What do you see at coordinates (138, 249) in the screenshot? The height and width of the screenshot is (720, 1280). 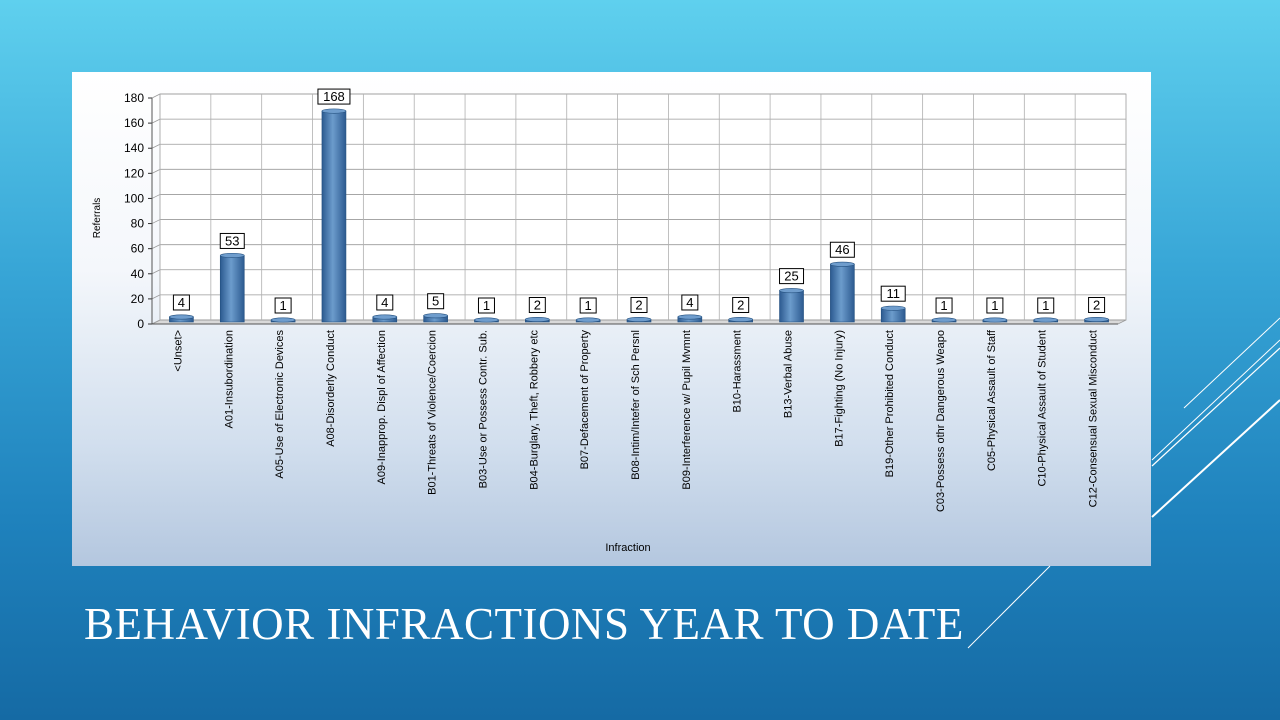 I see `y-tick-label: 60` at bounding box center [138, 249].